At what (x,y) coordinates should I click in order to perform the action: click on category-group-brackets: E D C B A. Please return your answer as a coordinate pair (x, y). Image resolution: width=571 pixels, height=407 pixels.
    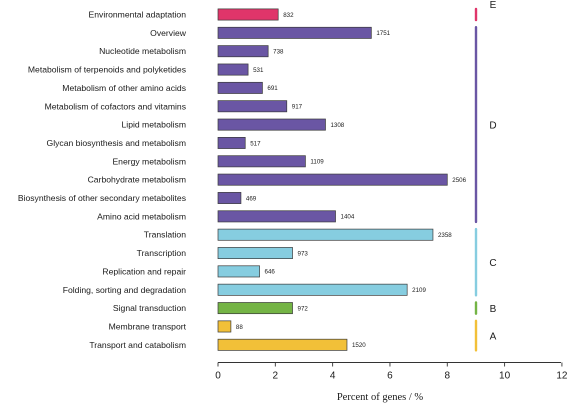
    Looking at the image, I should click on (485, 176).